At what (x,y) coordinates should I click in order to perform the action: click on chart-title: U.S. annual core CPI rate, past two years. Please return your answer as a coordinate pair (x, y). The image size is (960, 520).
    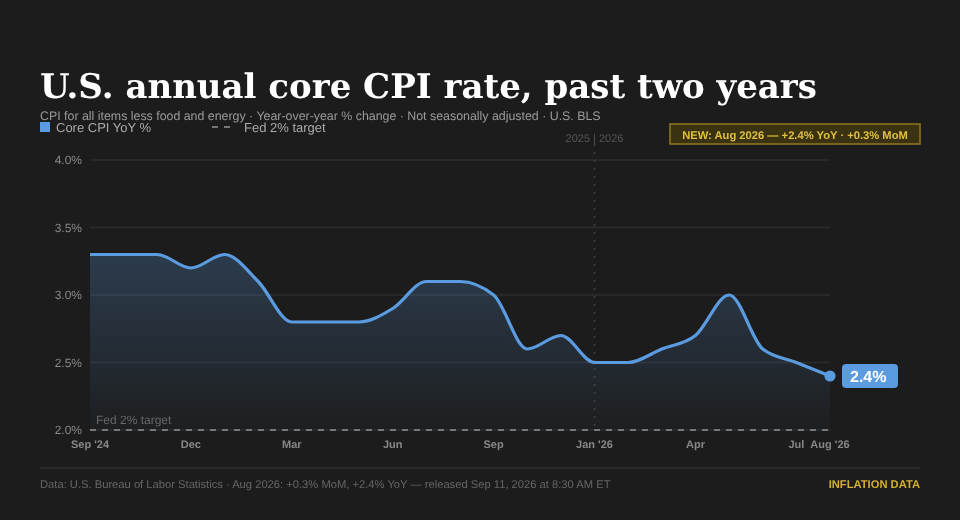
    Looking at the image, I should click on (428, 88).